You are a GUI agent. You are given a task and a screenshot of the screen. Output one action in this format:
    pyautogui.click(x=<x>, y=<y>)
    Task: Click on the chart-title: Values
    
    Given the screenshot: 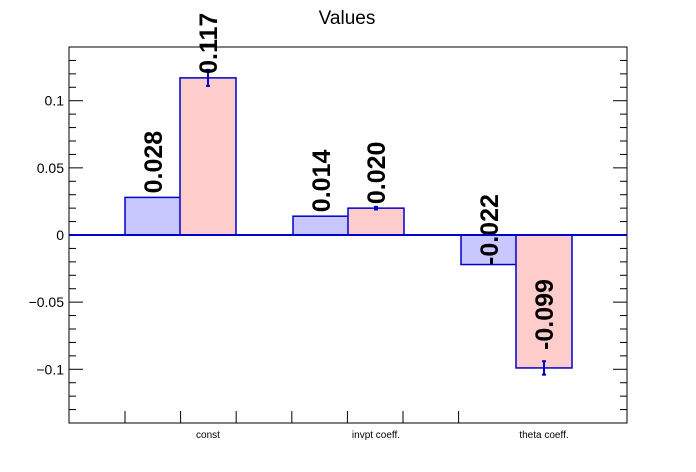 What is the action you would take?
    pyautogui.click(x=347, y=18)
    